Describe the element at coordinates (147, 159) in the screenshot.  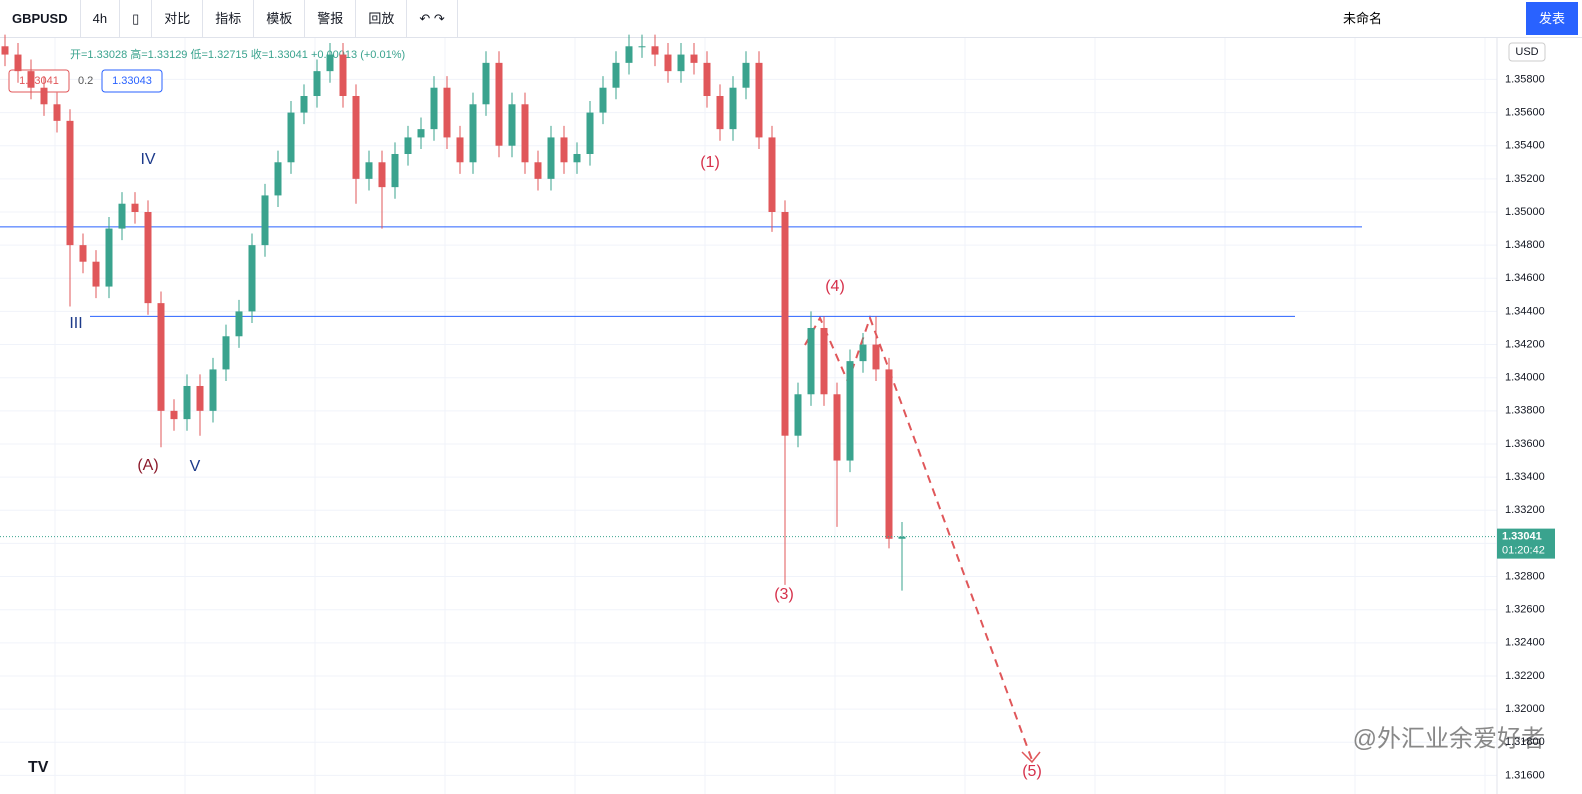
I see `wave-label: IV` at that location.